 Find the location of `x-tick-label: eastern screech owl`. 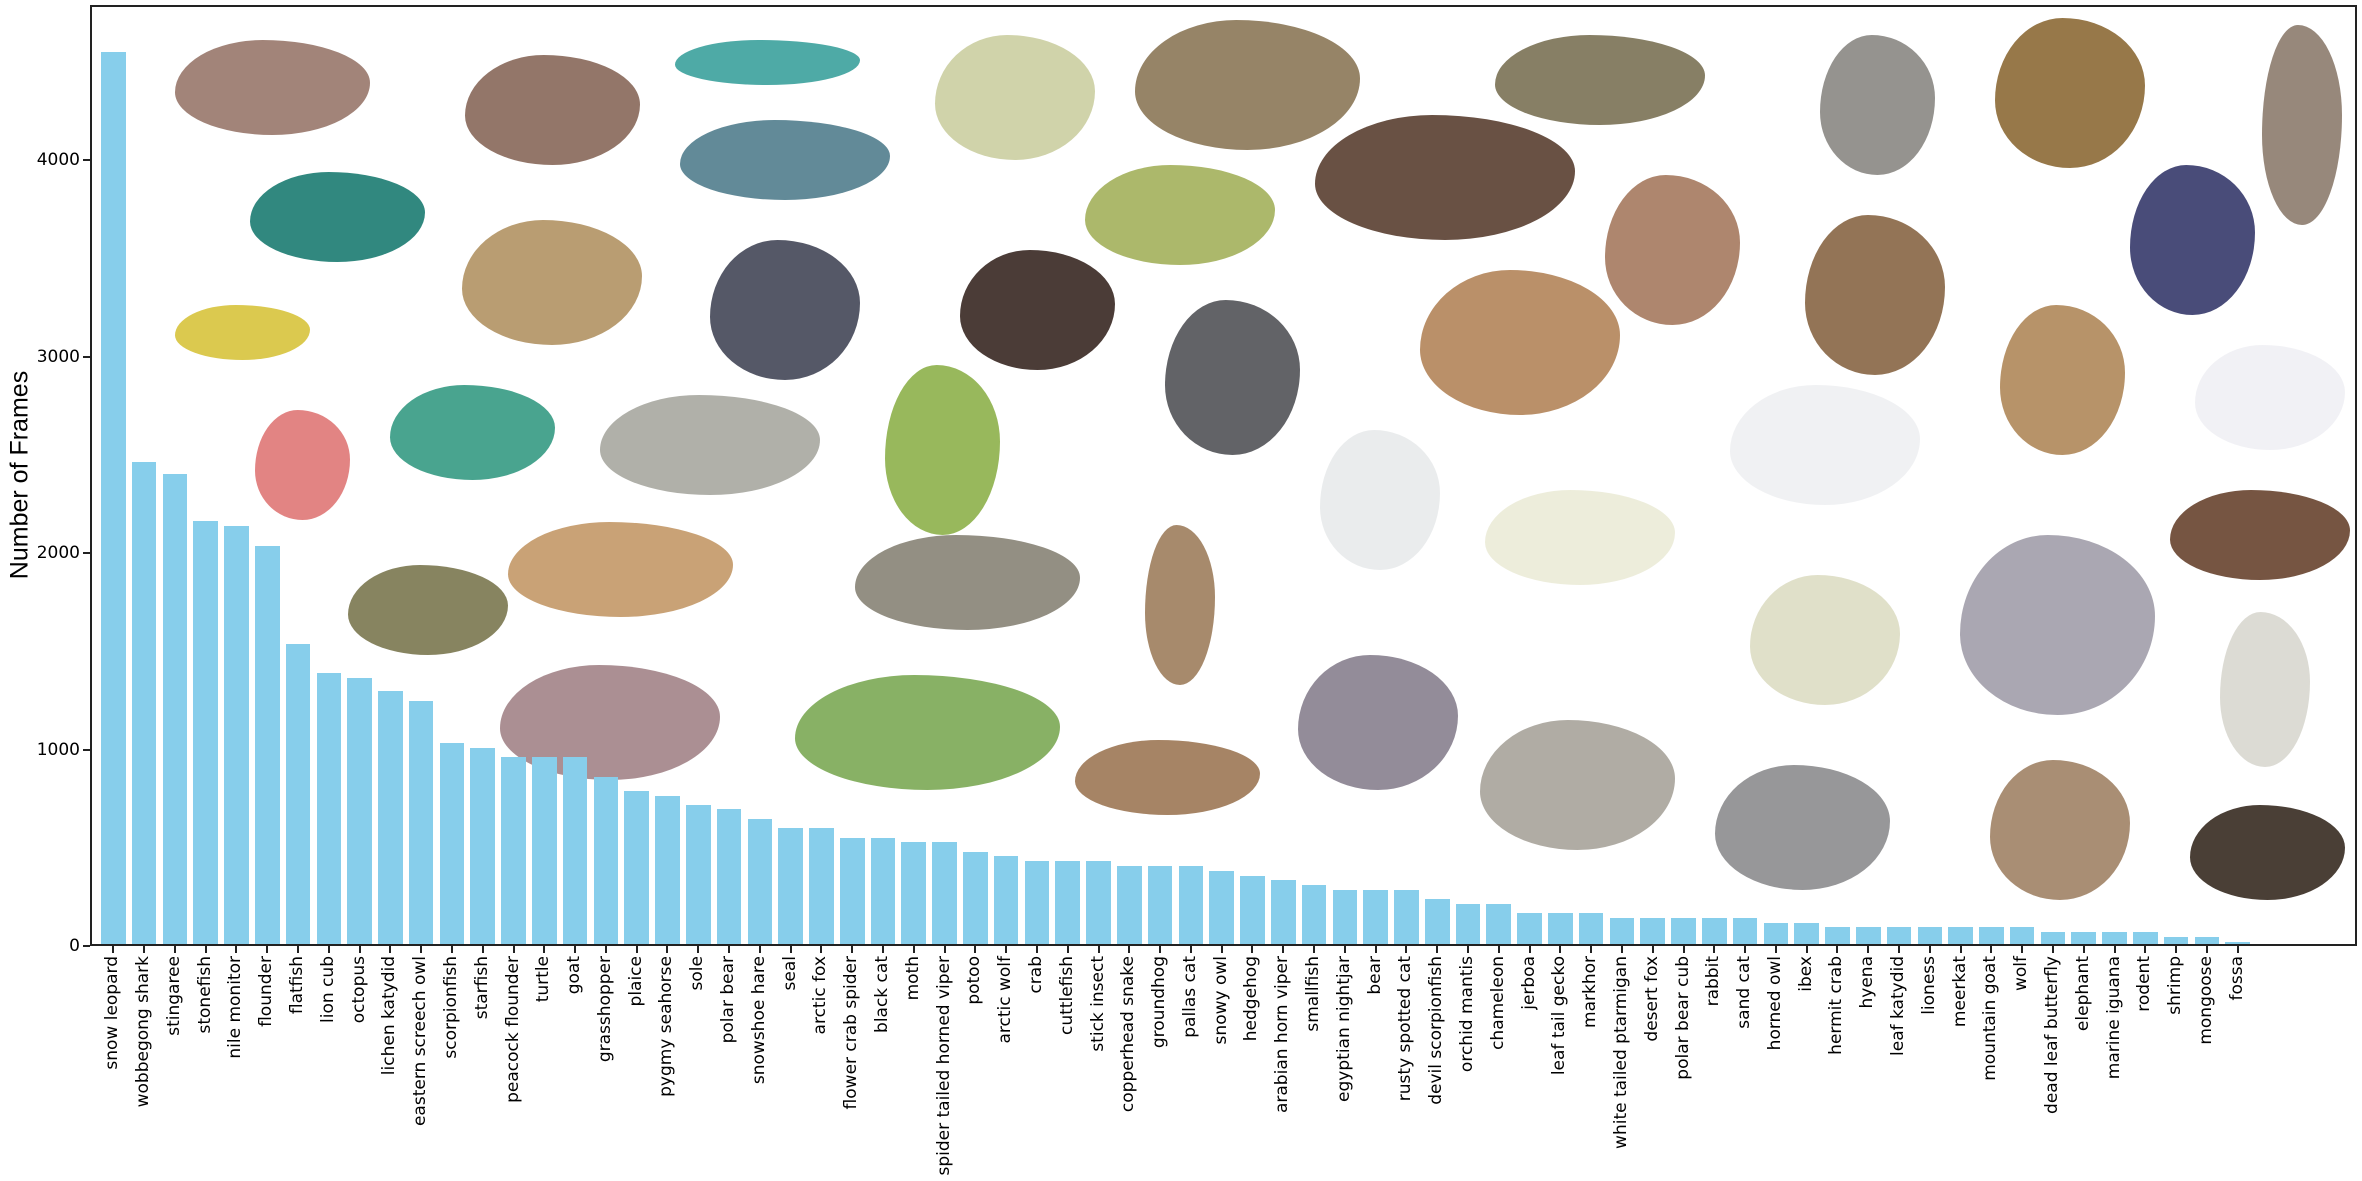

x-tick-label: eastern screech owl is located at coordinates (420, 1041).